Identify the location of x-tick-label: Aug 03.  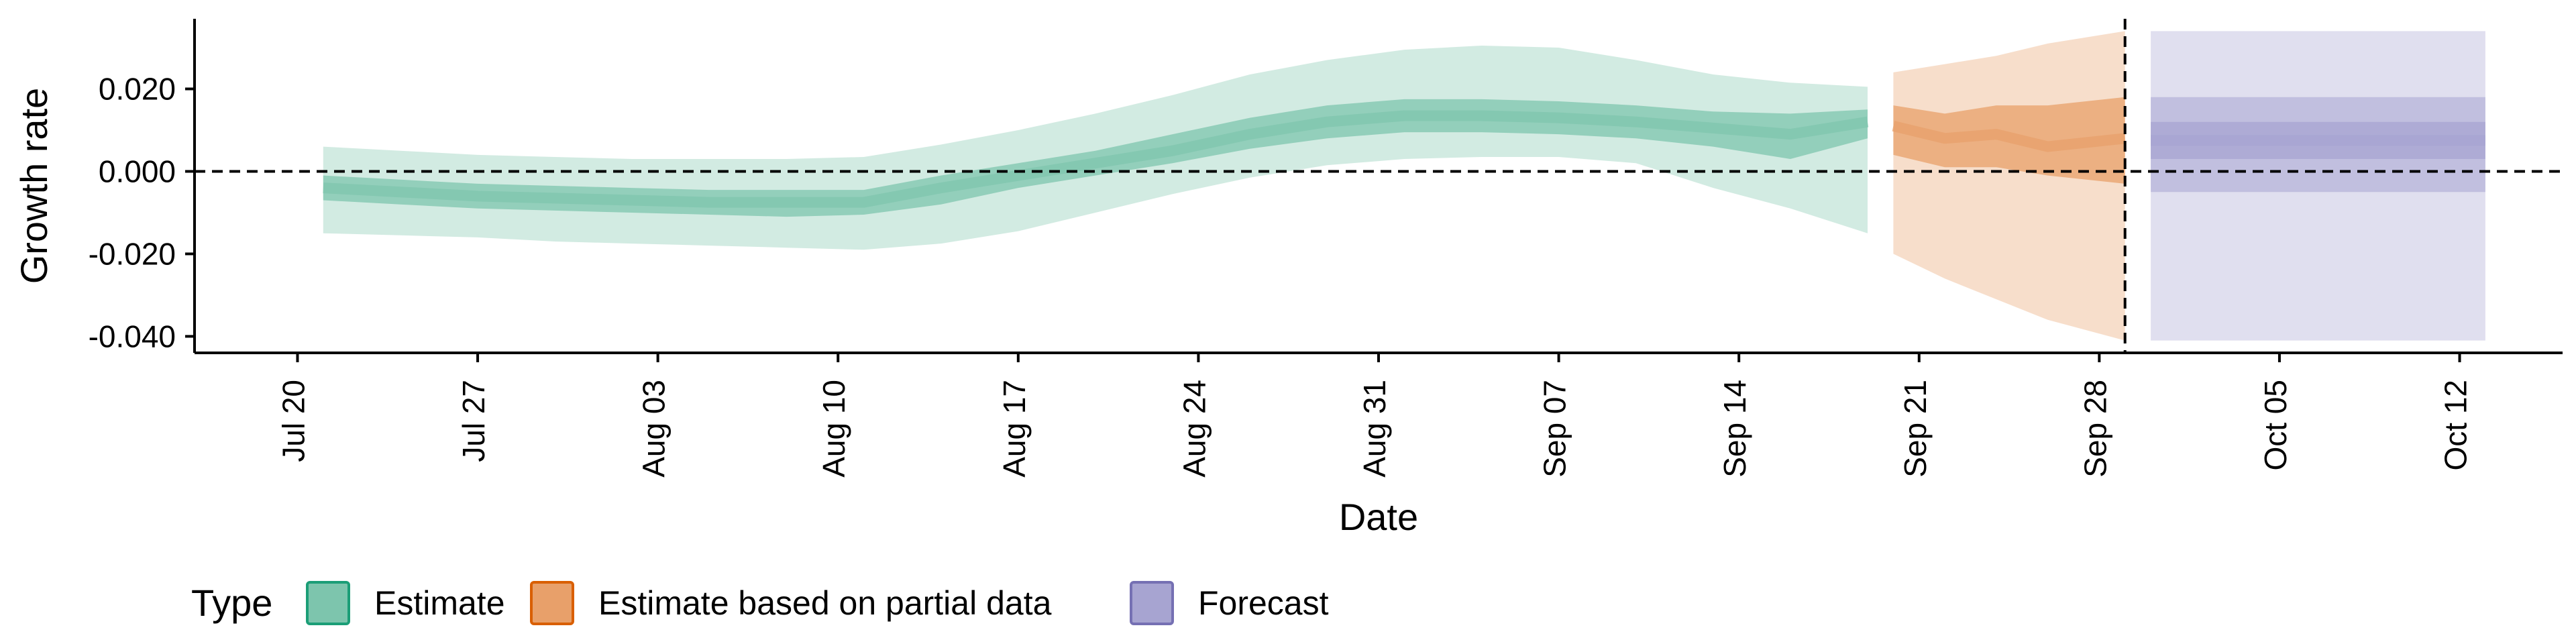
(654, 429).